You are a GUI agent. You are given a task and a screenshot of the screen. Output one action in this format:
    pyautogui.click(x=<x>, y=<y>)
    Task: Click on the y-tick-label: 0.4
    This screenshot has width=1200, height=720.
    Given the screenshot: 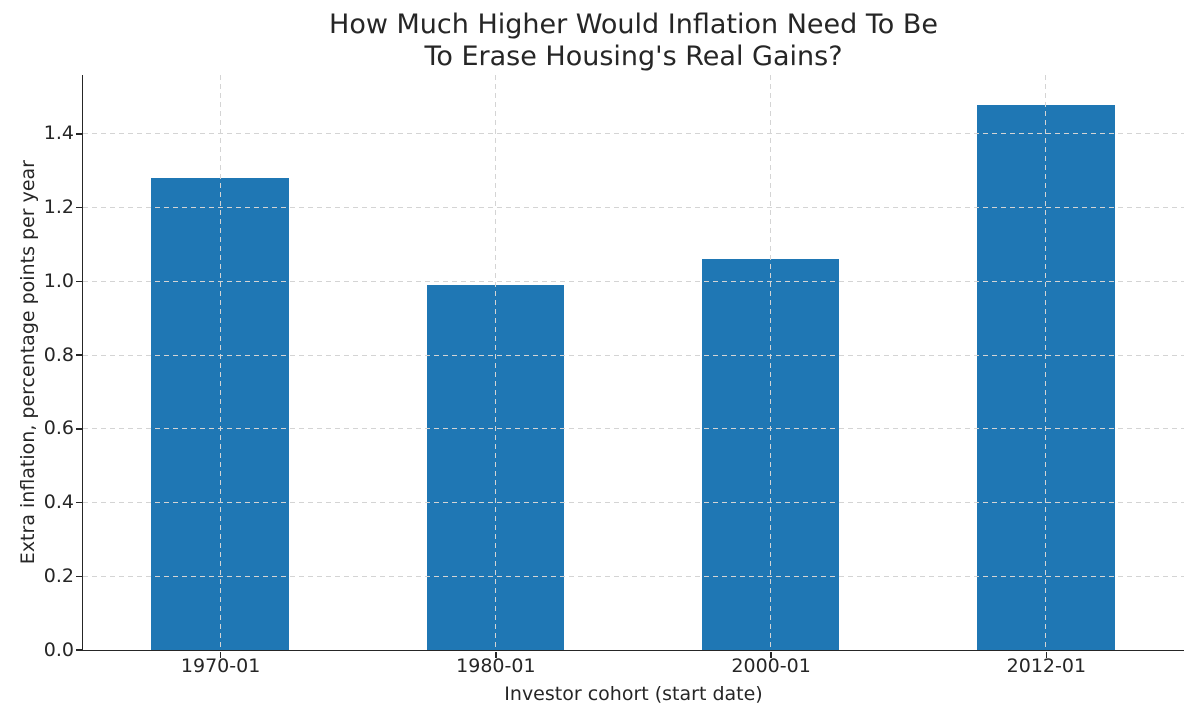 What is the action you would take?
    pyautogui.click(x=58, y=502)
    